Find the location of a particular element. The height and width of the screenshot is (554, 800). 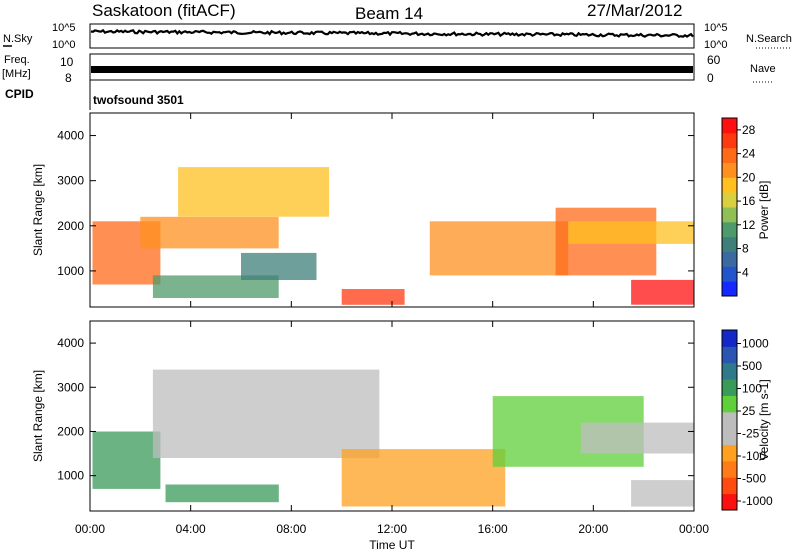

colorbar-tick-label: 24 is located at coordinates (749, 154).